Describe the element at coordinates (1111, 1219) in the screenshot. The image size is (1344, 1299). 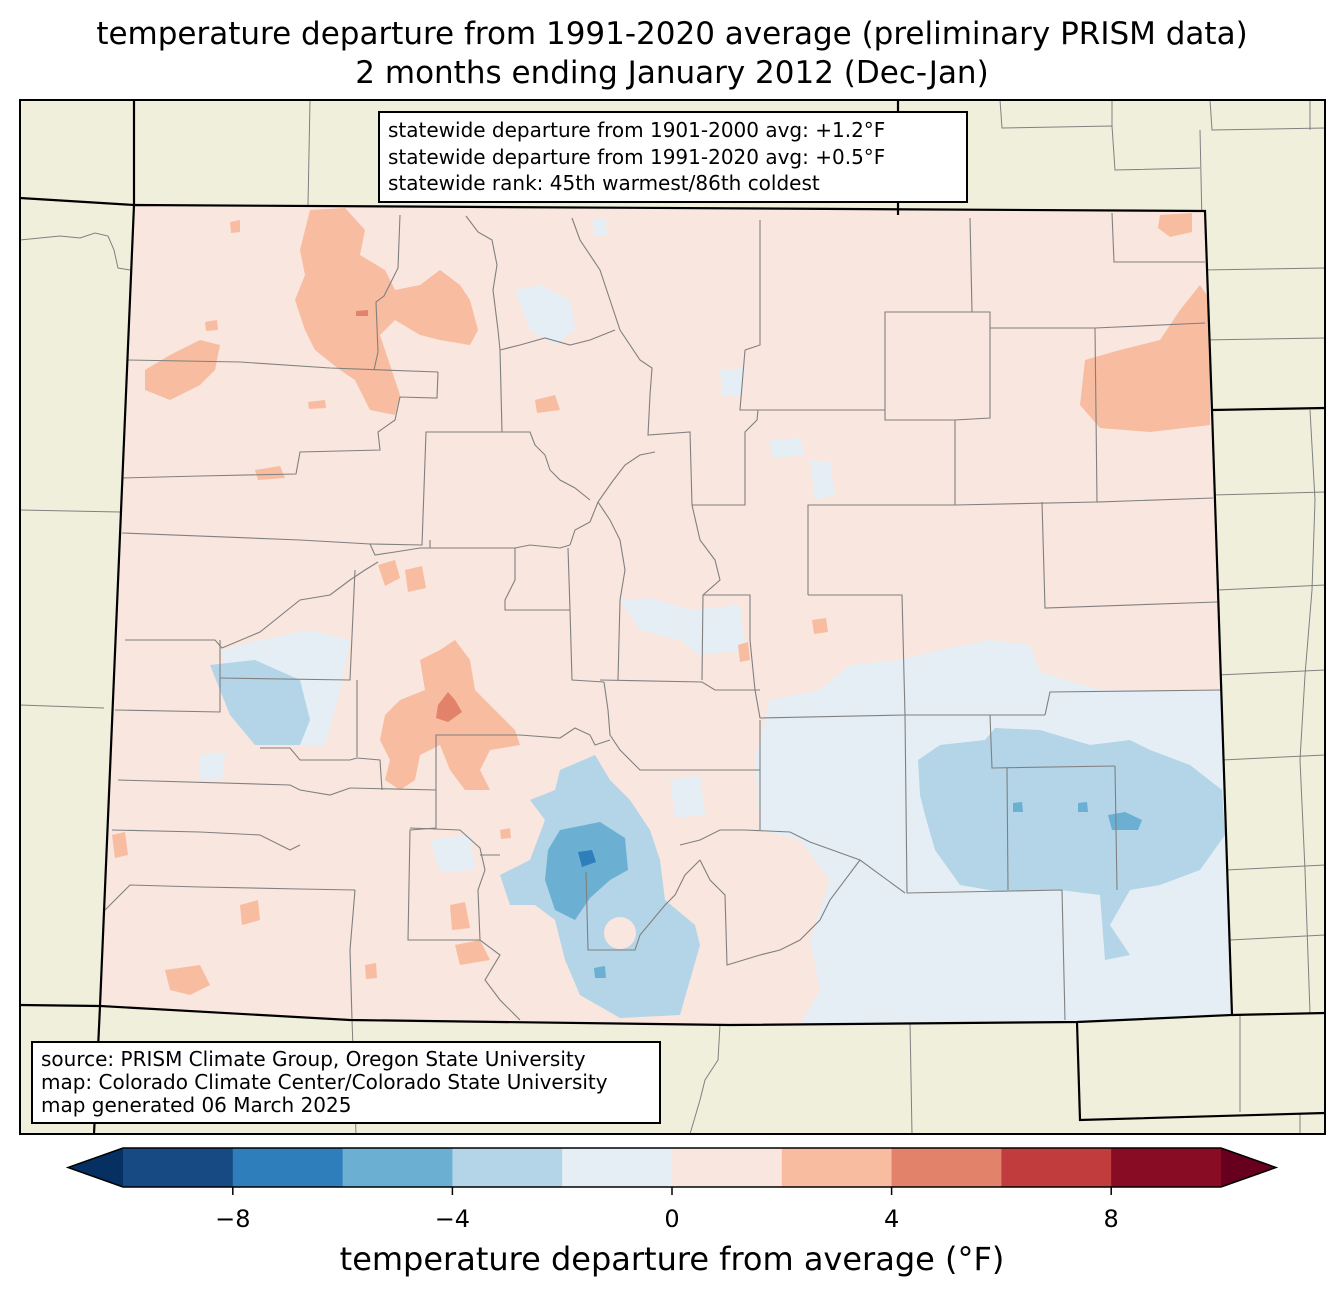
I see `colorbar-tick-label: 8` at that location.